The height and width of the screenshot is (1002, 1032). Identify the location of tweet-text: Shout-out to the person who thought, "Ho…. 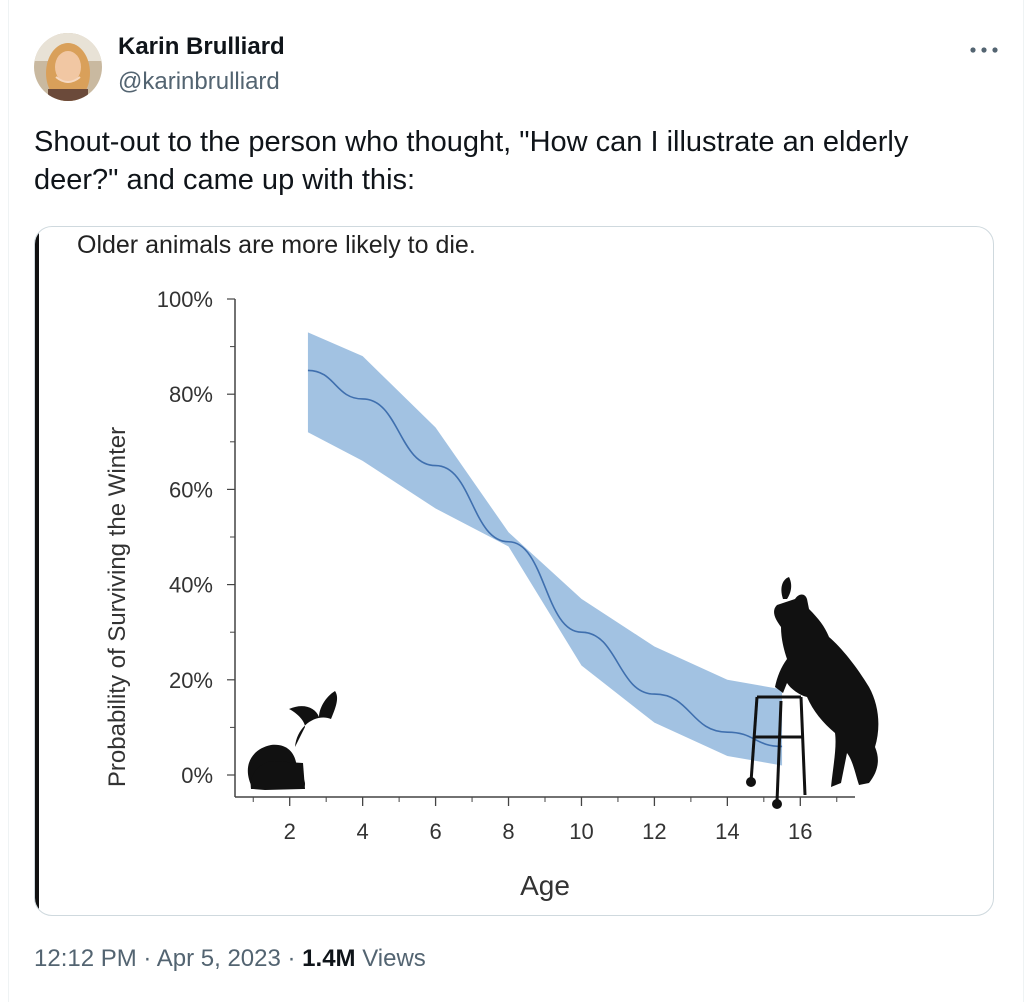
(471, 161).